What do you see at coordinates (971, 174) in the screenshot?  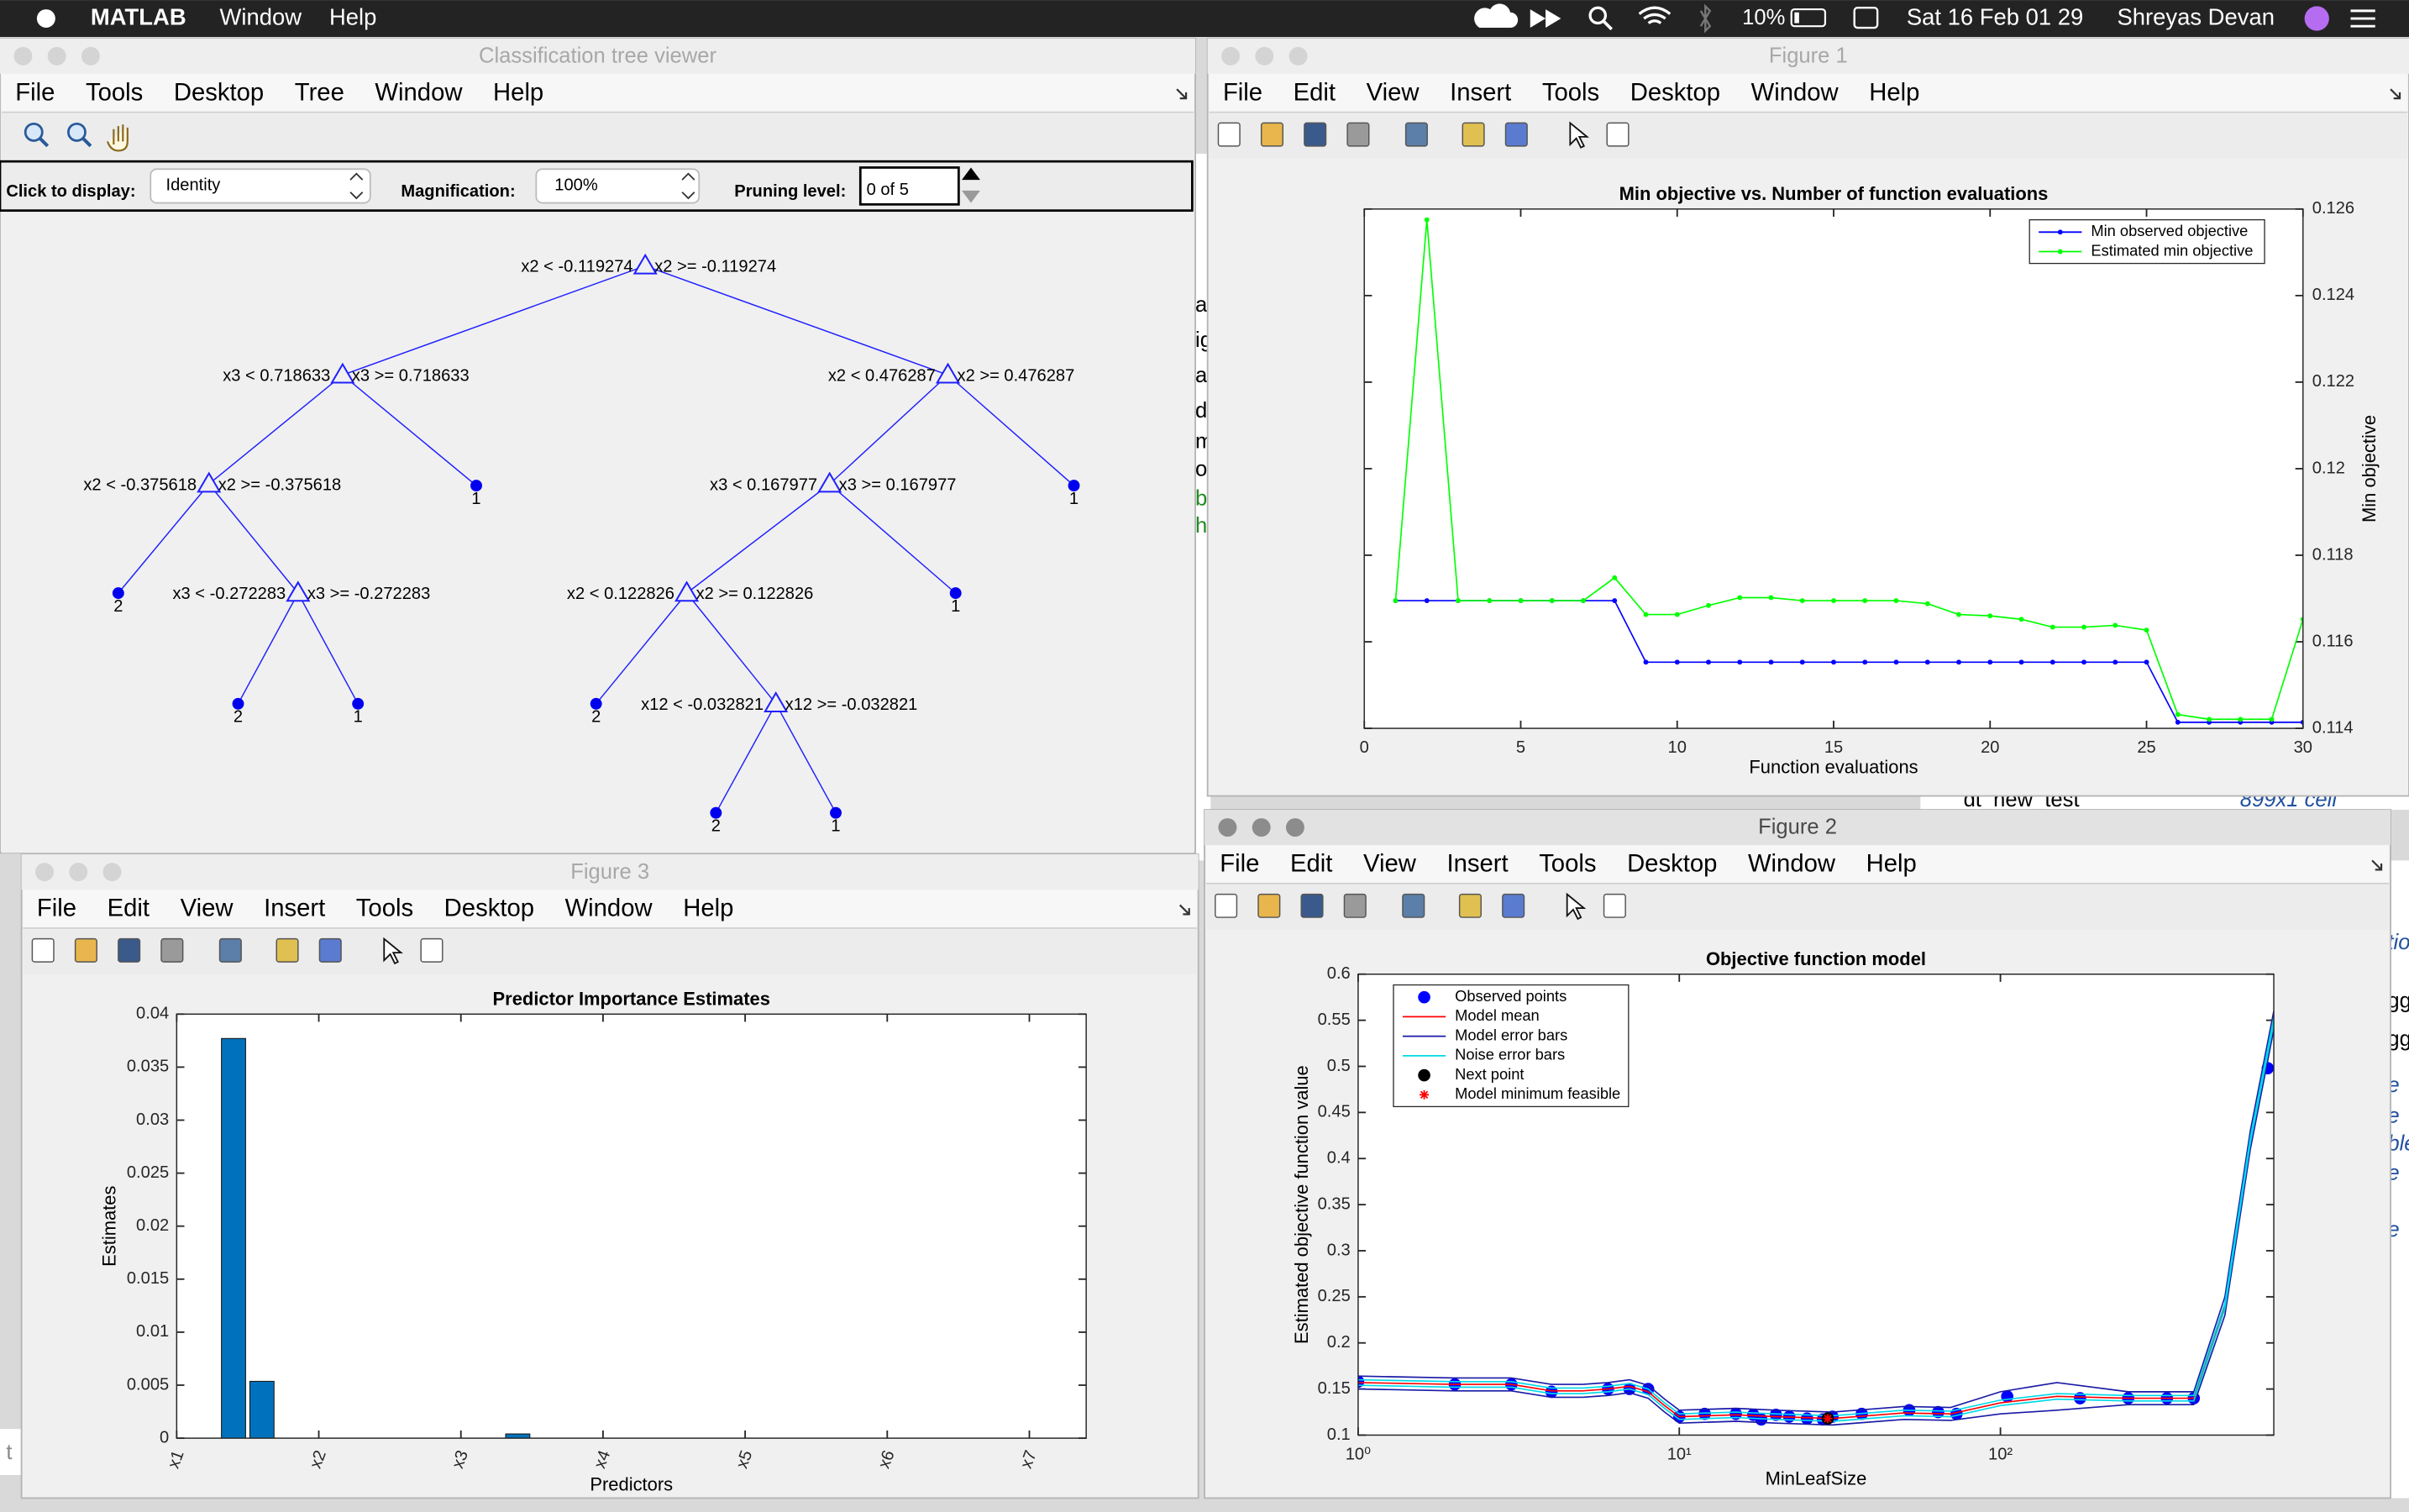 I see `pruning-up` at bounding box center [971, 174].